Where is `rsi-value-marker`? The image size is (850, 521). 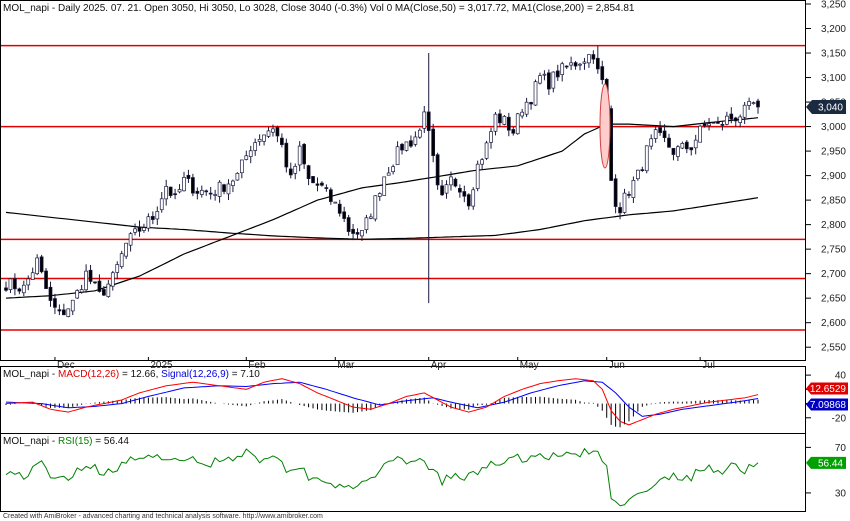 rsi-value-marker is located at coordinates (826, 462).